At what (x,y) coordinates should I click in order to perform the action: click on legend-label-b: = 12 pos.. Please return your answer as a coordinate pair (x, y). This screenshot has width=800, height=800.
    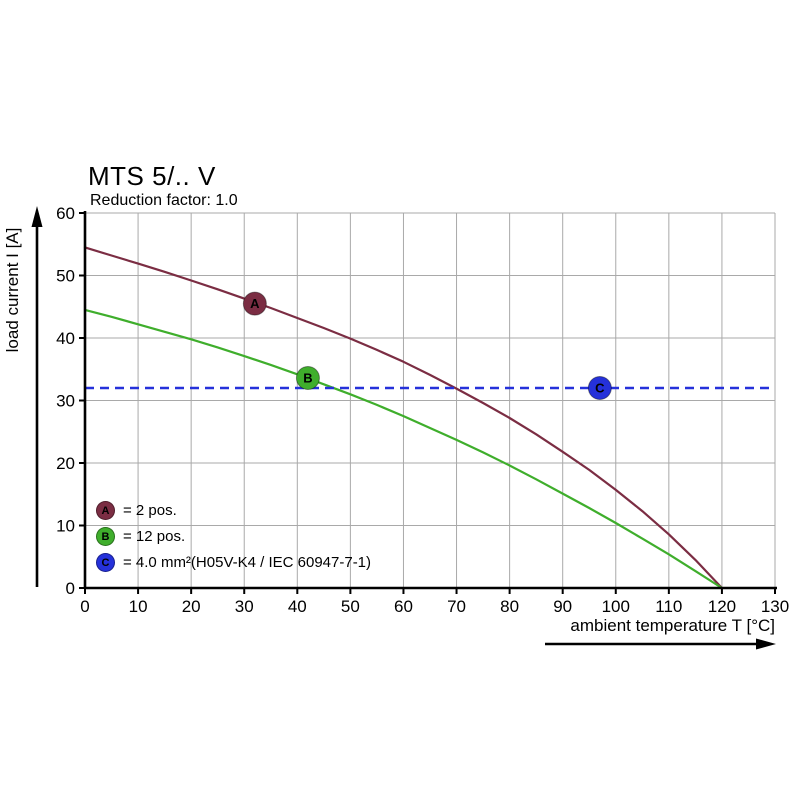
    Looking at the image, I should click on (154, 536).